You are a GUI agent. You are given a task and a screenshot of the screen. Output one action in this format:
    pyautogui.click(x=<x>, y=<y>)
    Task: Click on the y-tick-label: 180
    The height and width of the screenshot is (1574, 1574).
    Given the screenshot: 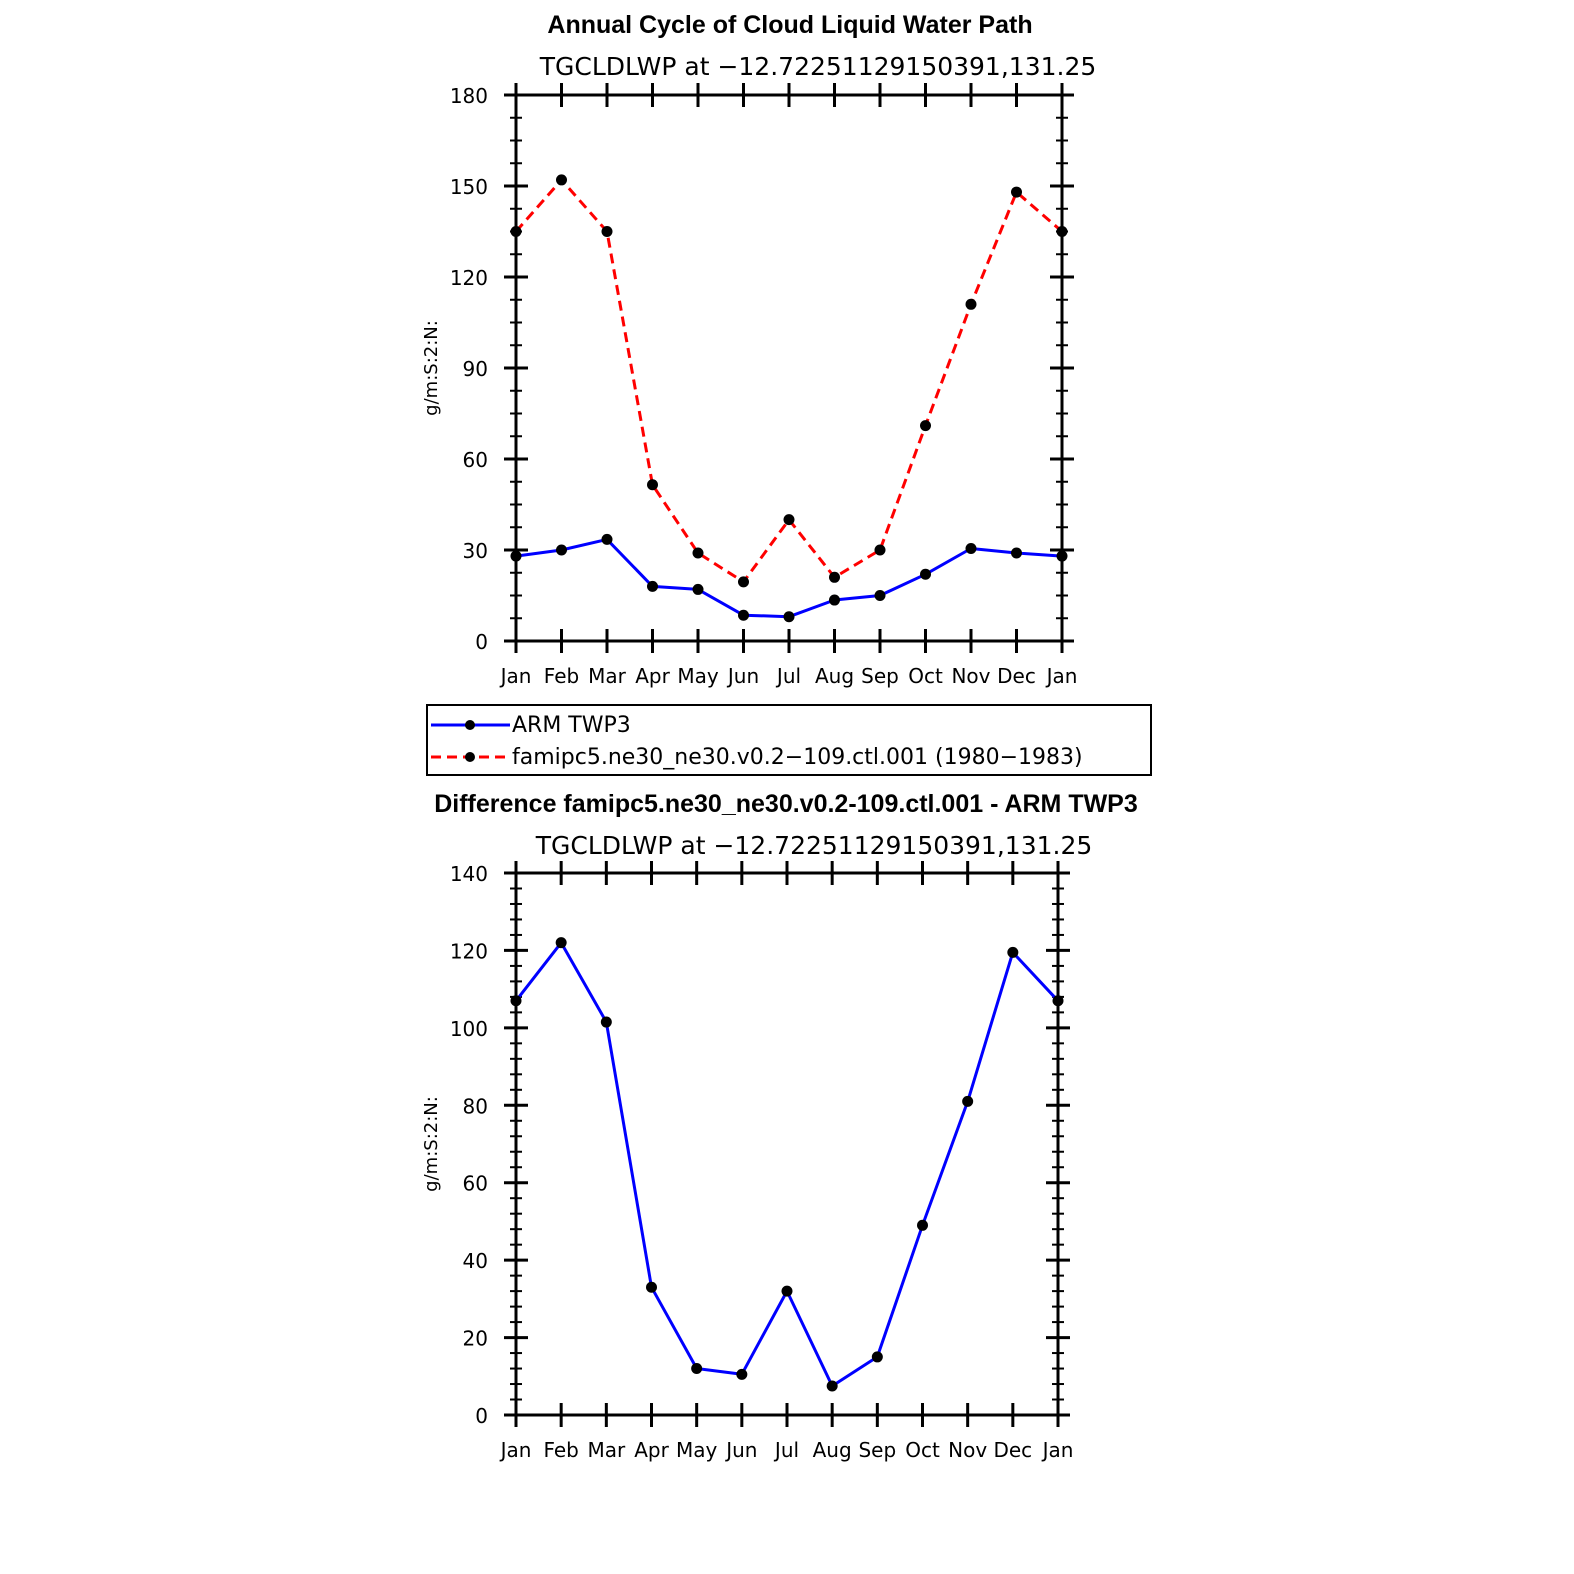 What is the action you would take?
    pyautogui.click(x=469, y=96)
    